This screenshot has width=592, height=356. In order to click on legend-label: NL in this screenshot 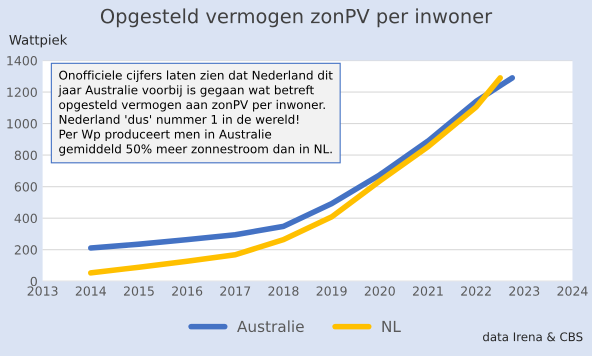, I will do `click(391, 326)`.